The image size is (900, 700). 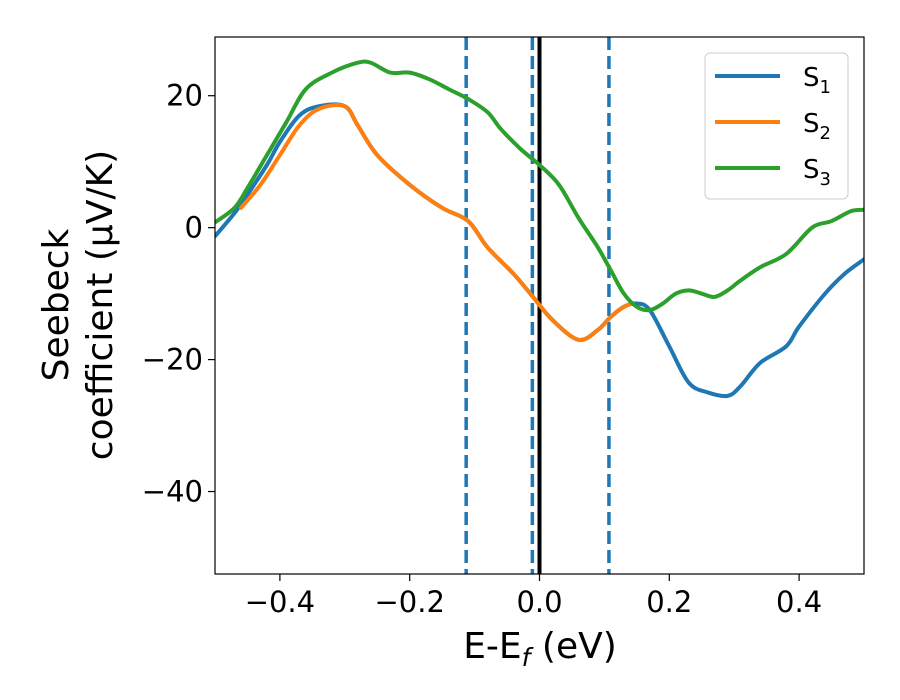 What do you see at coordinates (184, 96) in the screenshot?
I see `y-tick-label: 20` at bounding box center [184, 96].